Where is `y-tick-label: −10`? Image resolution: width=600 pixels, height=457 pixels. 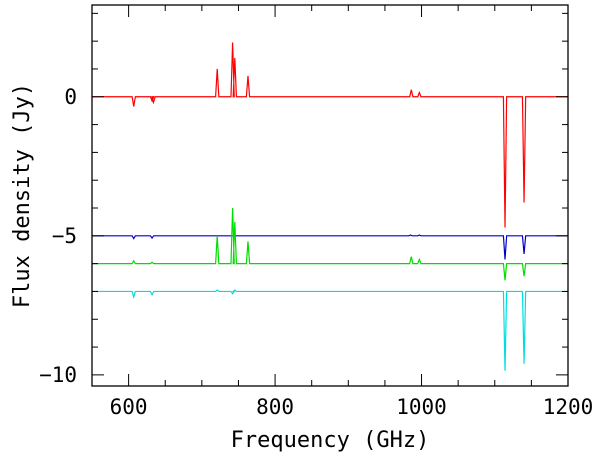 y-tick-label: −10 is located at coordinates (58, 375).